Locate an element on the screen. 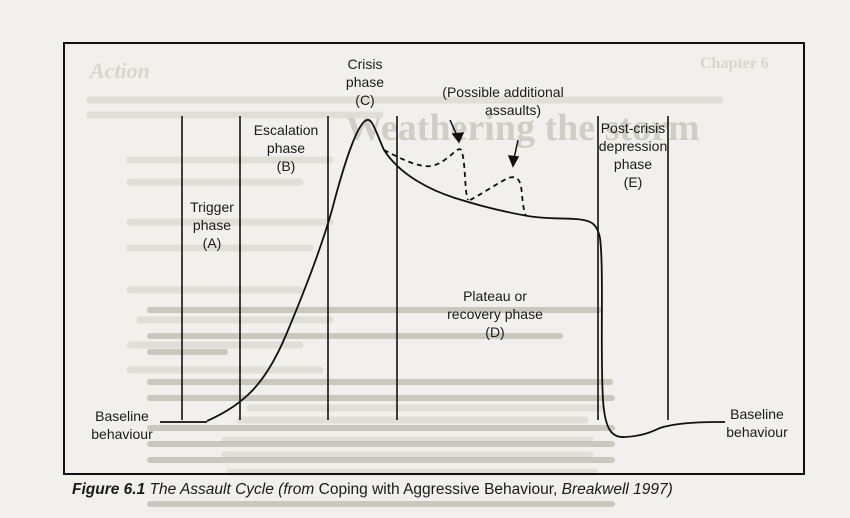 This screenshot has height=518, width=850. crisis-line-2: phase is located at coordinates (365, 82).